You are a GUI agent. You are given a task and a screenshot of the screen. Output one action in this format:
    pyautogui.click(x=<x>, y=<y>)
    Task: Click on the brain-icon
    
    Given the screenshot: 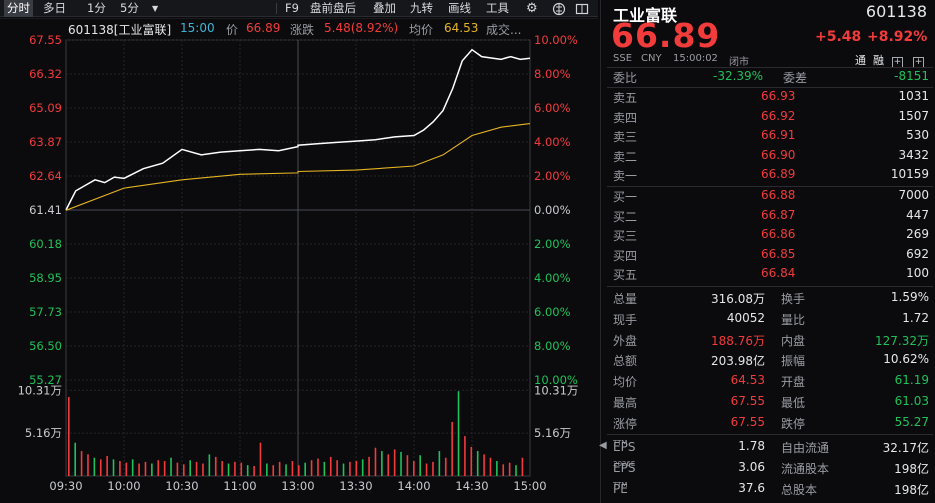 What is the action you would take?
    pyautogui.click(x=559, y=8)
    